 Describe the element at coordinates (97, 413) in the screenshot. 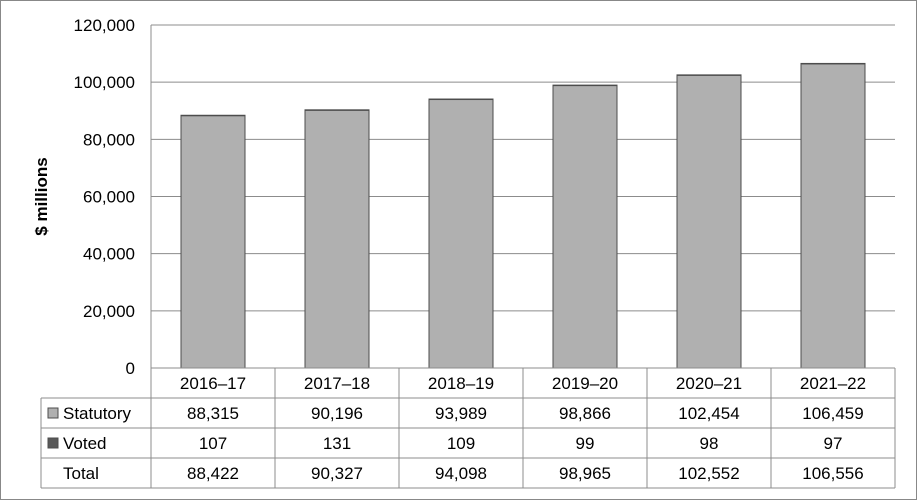

I see `series-name: Statutory` at that location.